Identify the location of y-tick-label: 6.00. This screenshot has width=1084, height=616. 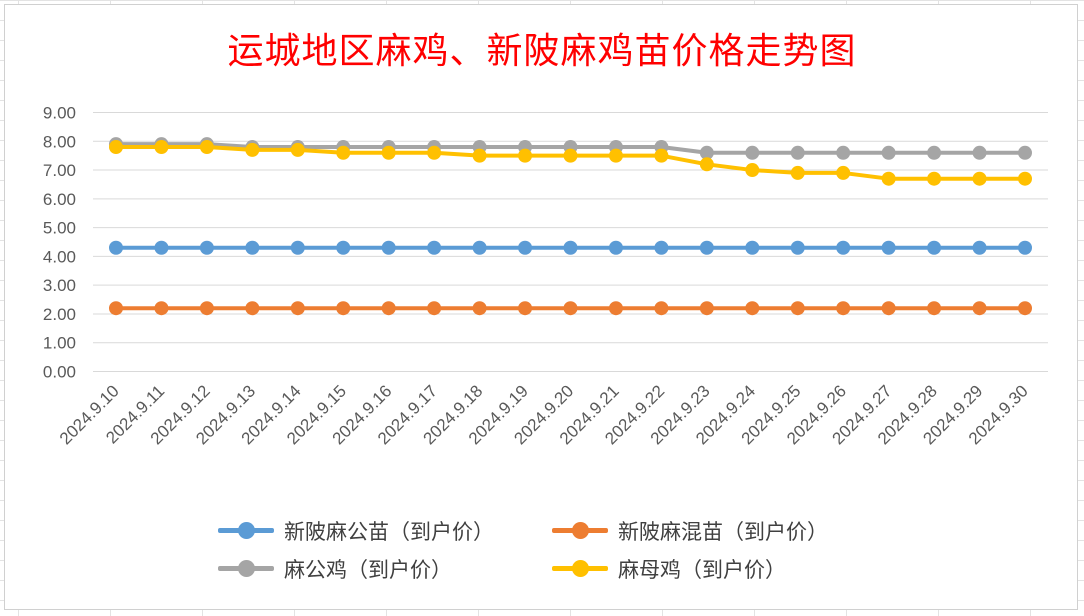
(59, 199).